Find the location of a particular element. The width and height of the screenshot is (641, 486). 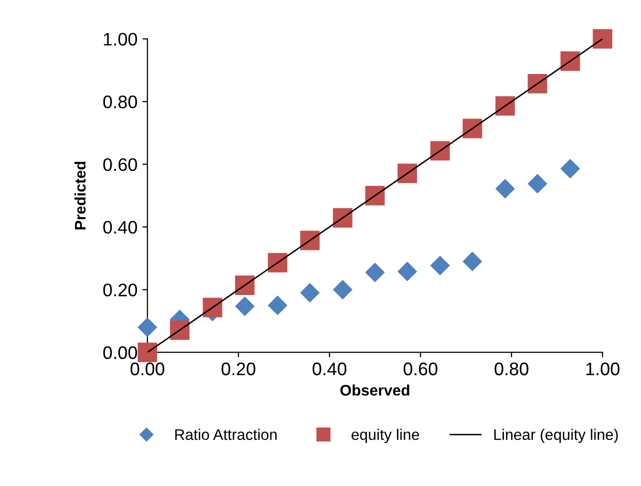

x-tick-label: 0.40 is located at coordinates (329, 369).